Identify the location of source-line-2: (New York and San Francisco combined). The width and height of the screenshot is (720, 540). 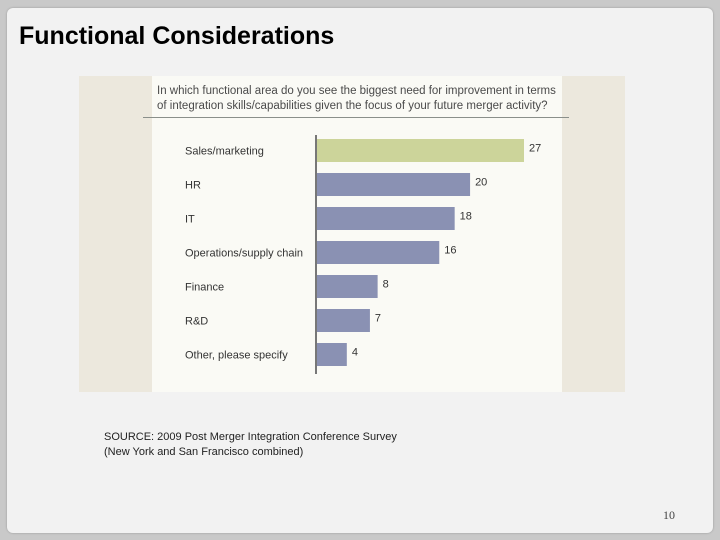
(204, 452).